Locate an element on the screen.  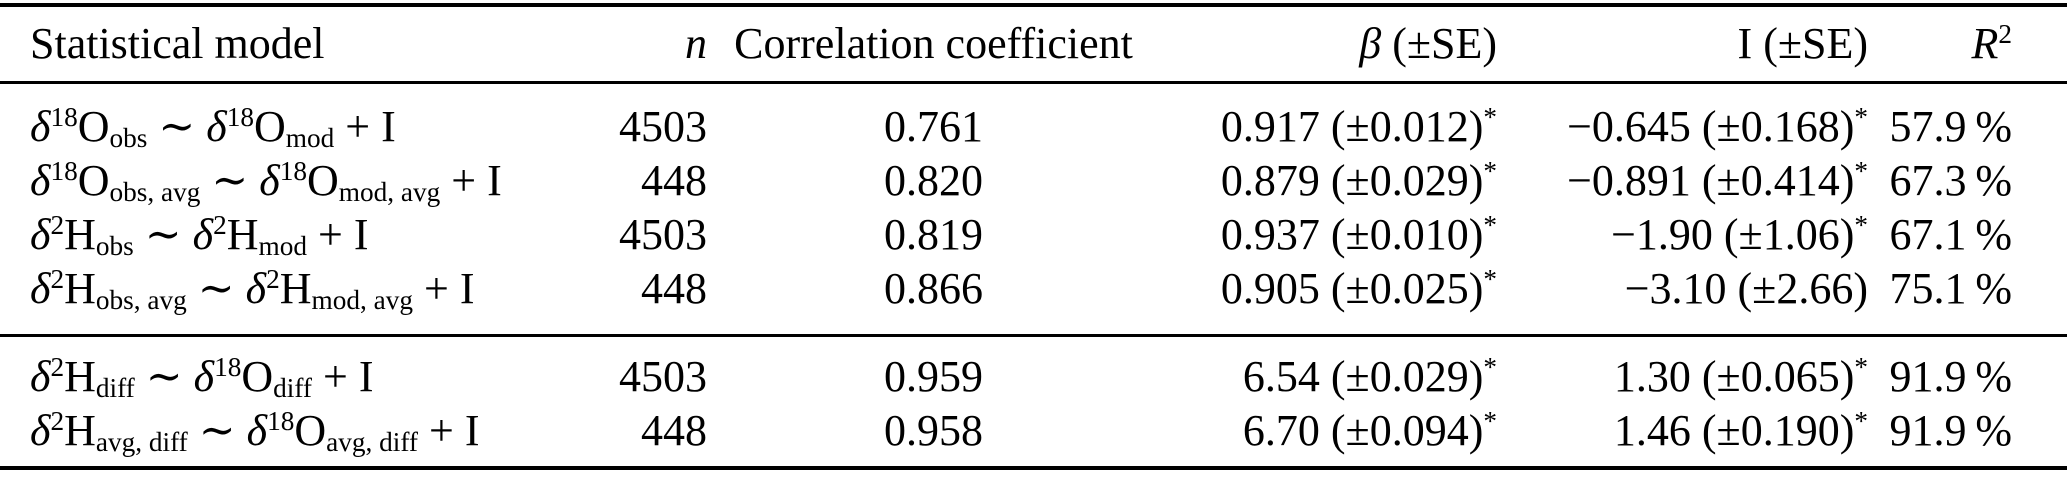
correlation-cell: 0.959 is located at coordinates (933, 376).